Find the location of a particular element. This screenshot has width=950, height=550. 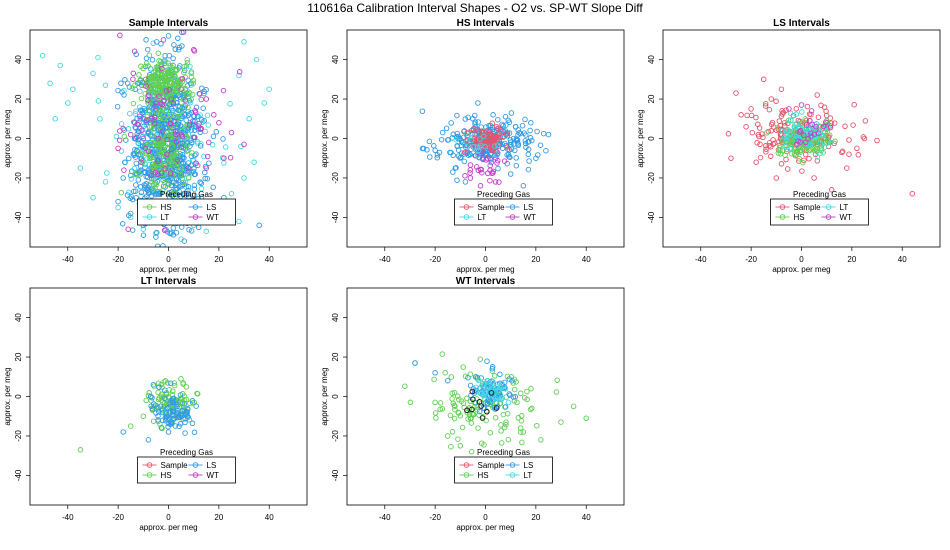

chart-title: HS Intervals is located at coordinates (486, 23).